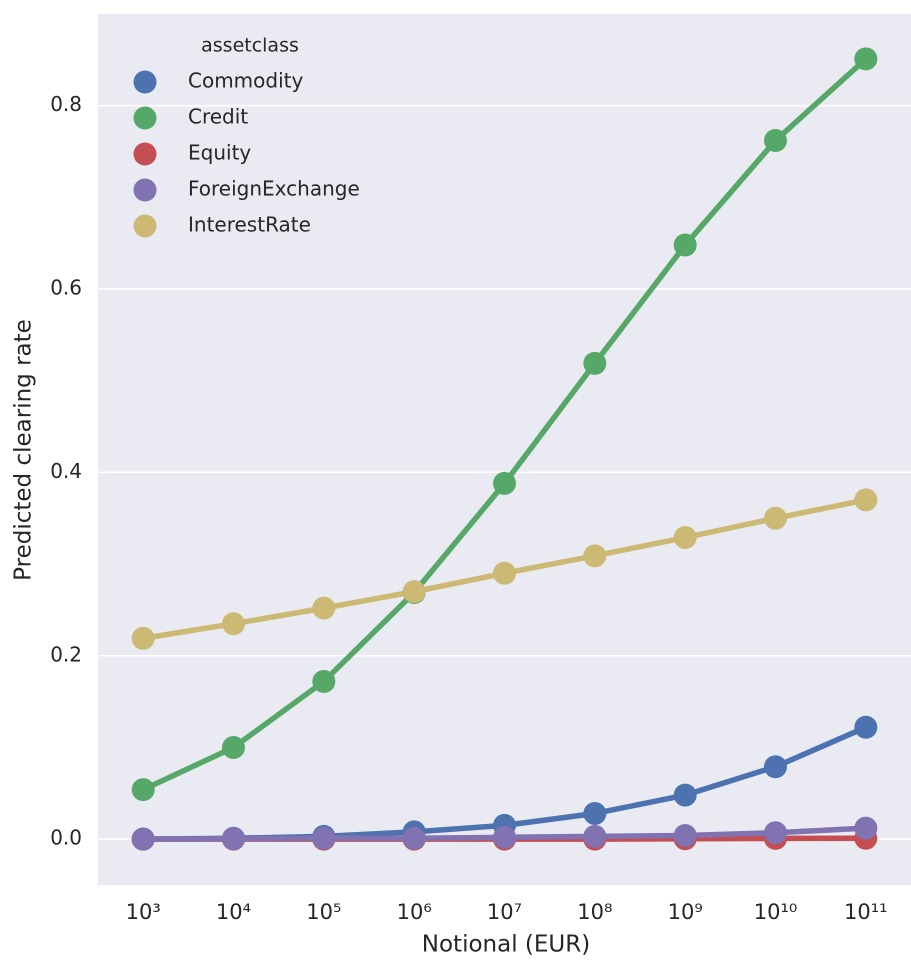 This screenshot has width=911, height=961. I want to click on x-tick-label: 10³, so click(143, 912).